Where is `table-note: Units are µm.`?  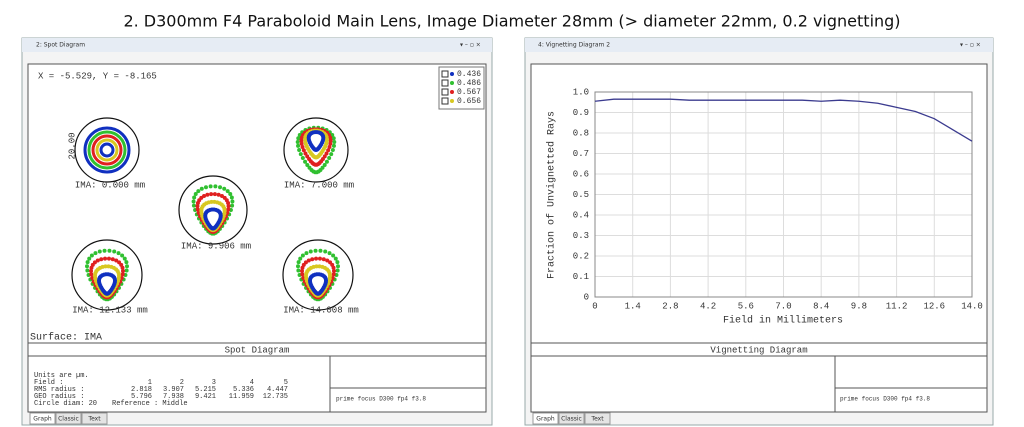
table-note: Units are µm. is located at coordinates (61, 376).